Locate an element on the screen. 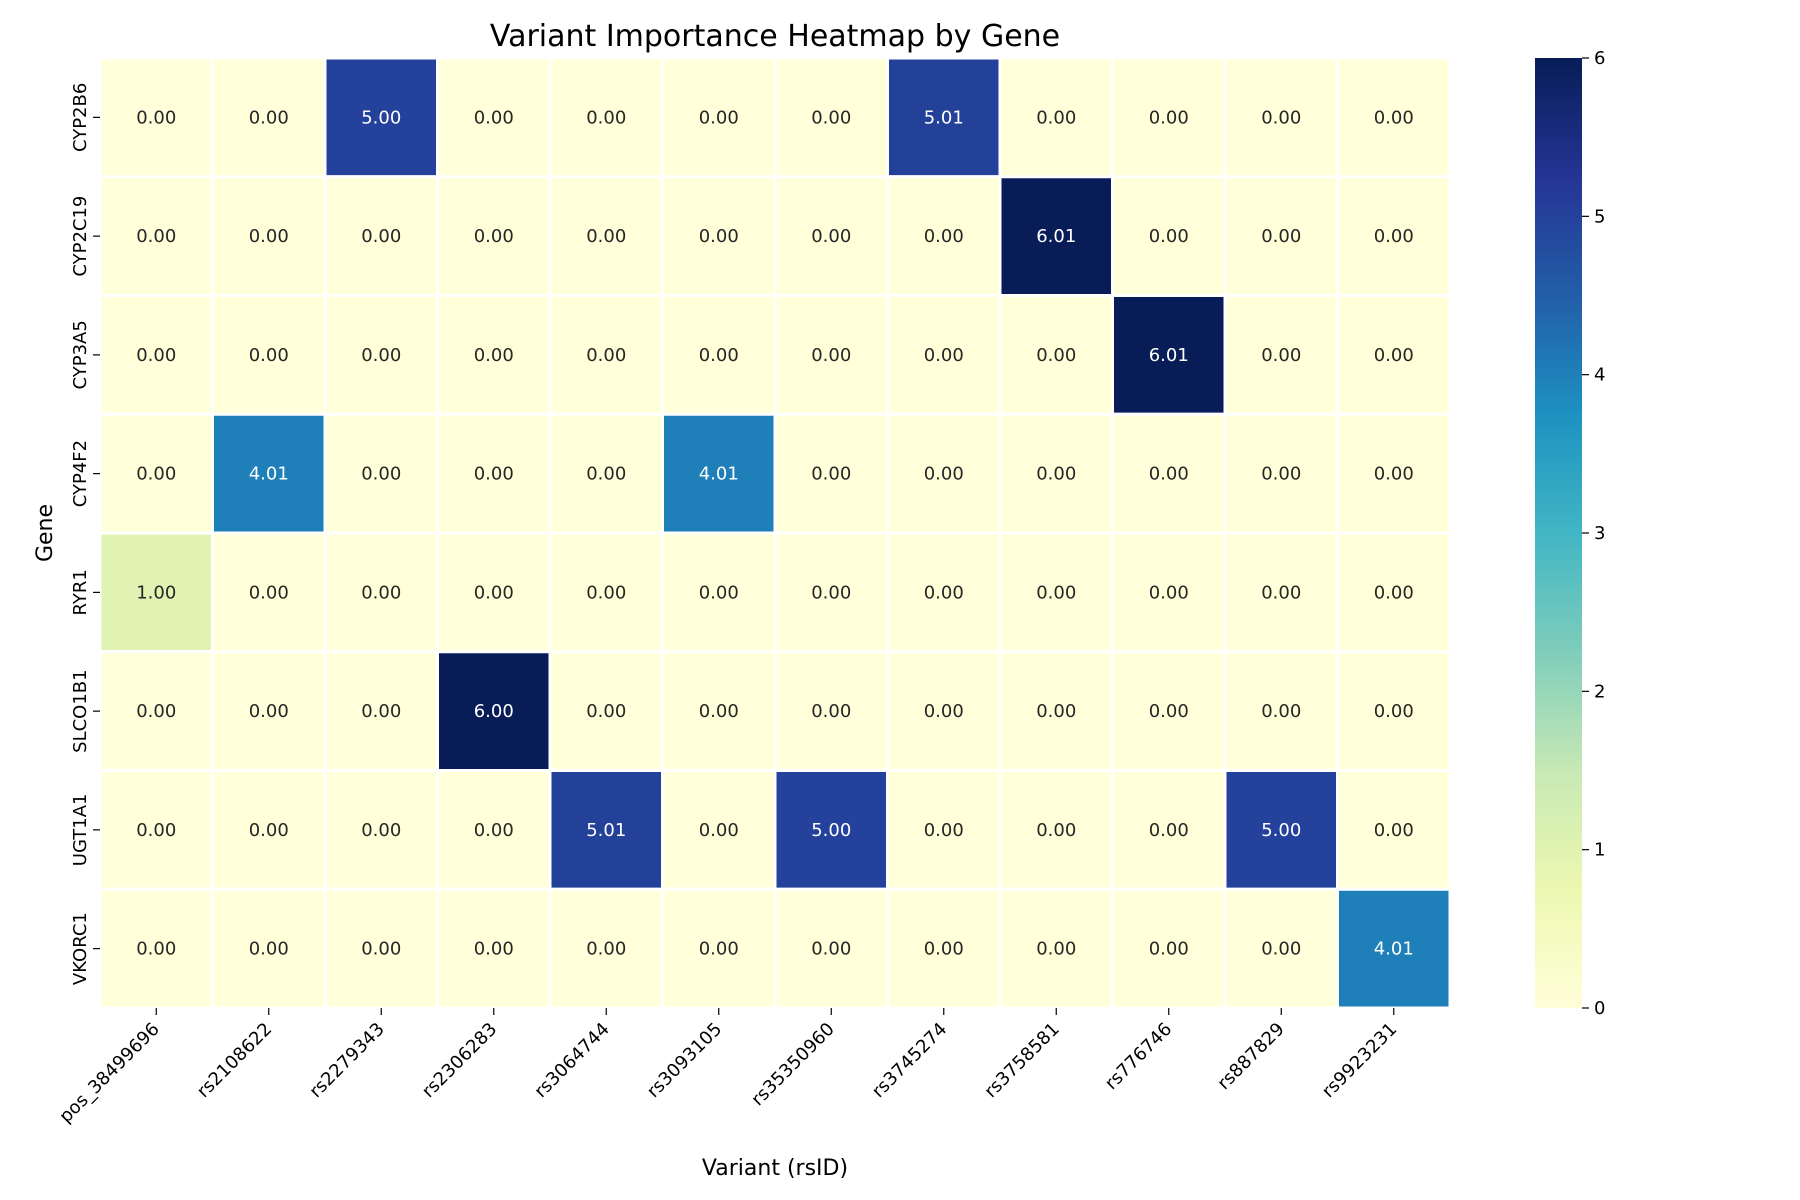  cell-value-label: 1.00 is located at coordinates (156, 592).